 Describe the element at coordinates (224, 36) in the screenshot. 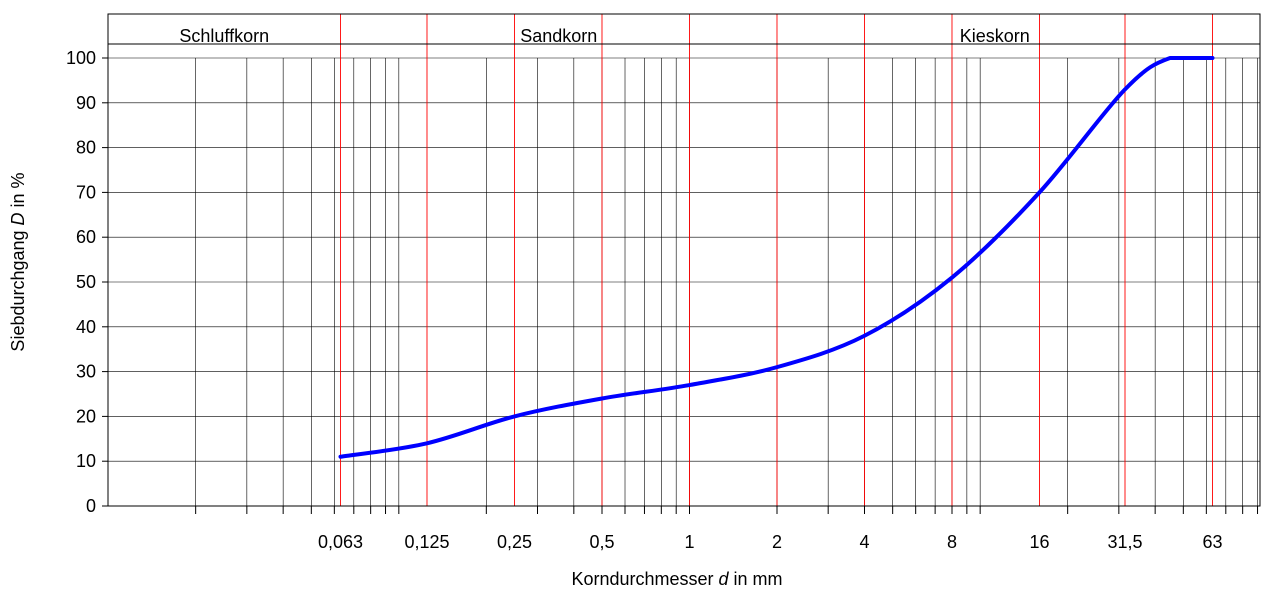

I see `zone-label: Schluffkorn` at that location.